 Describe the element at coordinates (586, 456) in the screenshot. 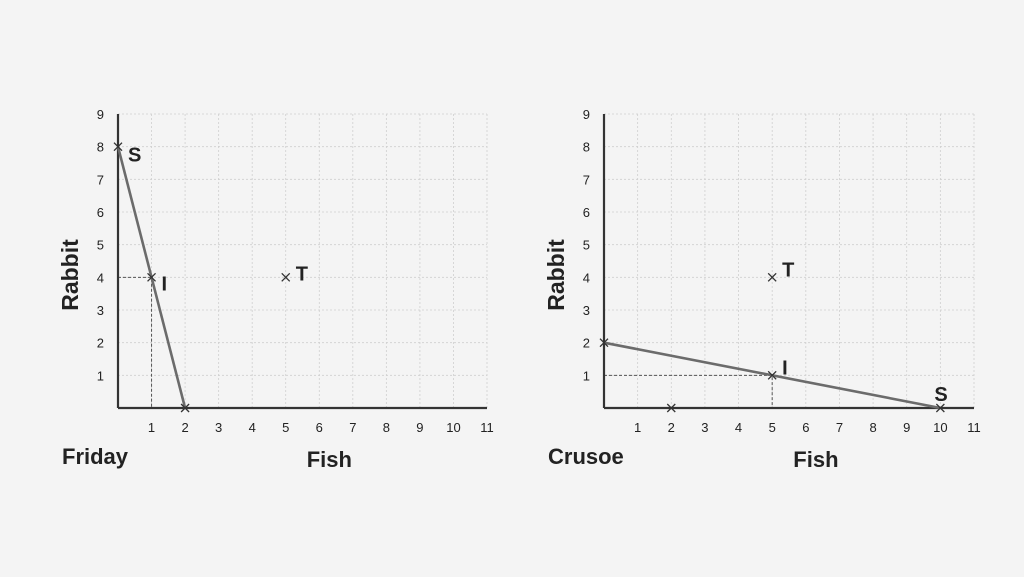

I see `chart-name-label: Crusoe` at that location.